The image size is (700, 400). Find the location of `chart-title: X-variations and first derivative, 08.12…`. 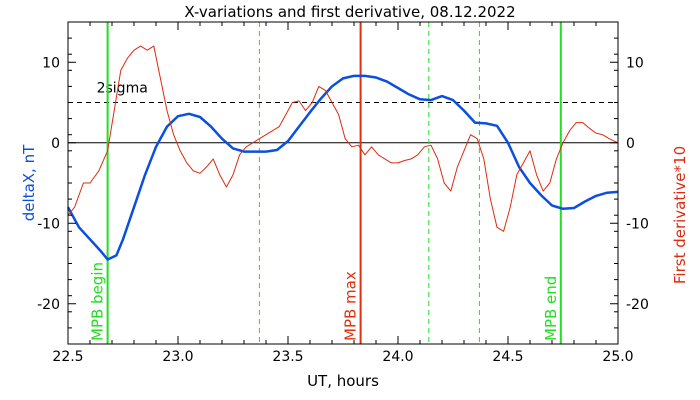

chart-title: X-variations and first derivative, 08.12… is located at coordinates (349, 12).